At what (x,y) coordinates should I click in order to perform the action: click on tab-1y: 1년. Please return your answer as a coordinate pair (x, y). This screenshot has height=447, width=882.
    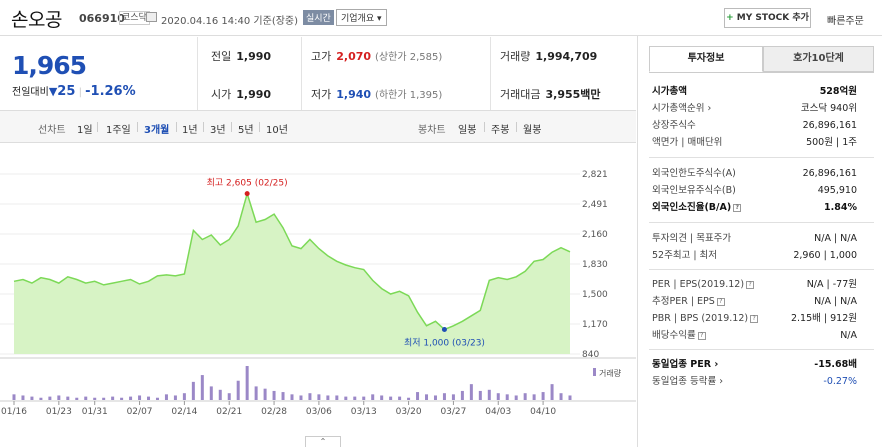
    Looking at the image, I should click on (190, 130).